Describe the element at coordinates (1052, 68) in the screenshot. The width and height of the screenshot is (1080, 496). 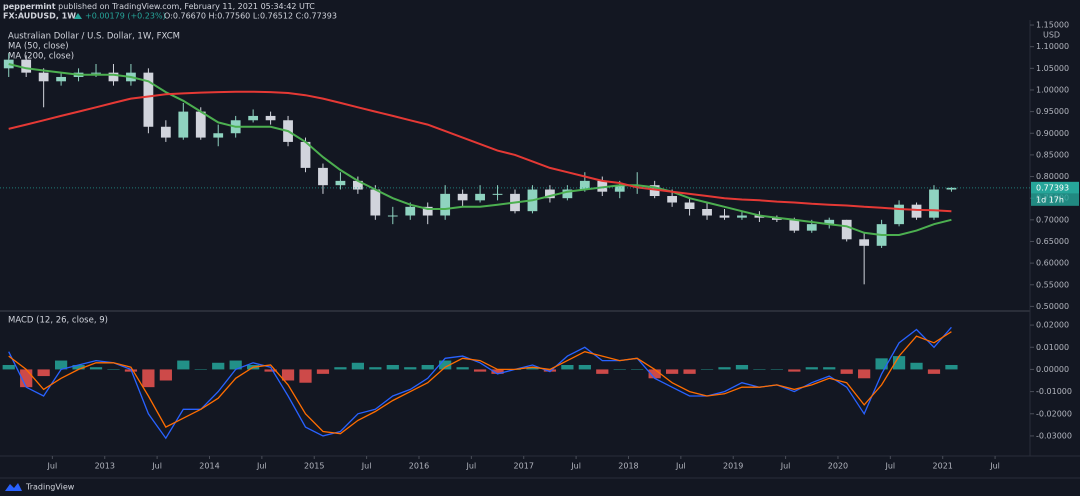
I see `y-tick-label: 1.05000` at that location.